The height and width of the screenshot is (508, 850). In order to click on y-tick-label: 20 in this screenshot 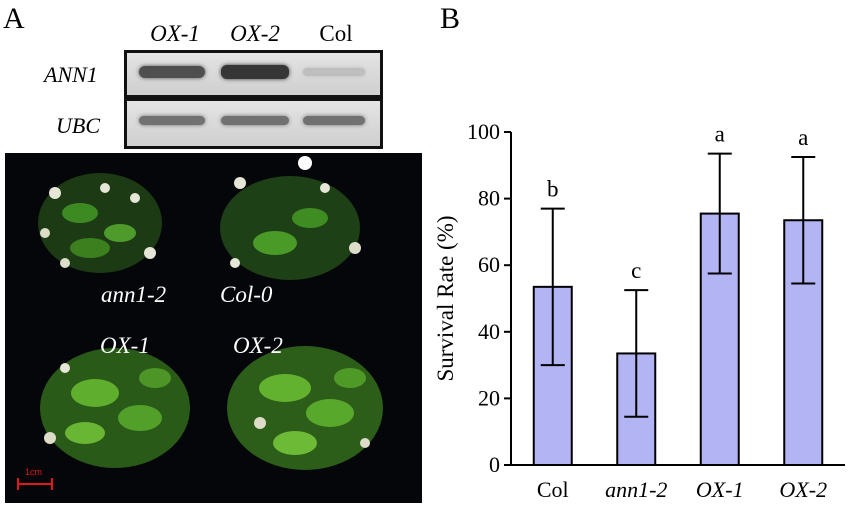, I will do `click(489, 397)`.